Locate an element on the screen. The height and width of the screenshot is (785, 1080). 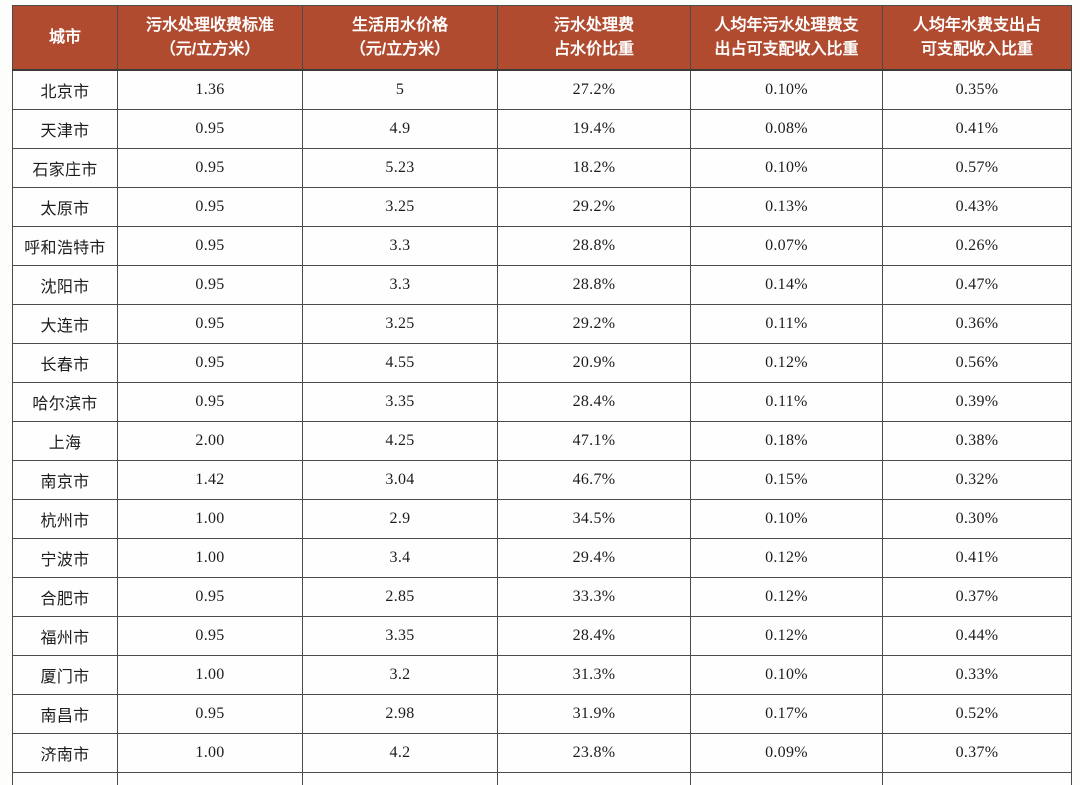
header-label: 污水处理收费标准 is located at coordinates (209, 25).